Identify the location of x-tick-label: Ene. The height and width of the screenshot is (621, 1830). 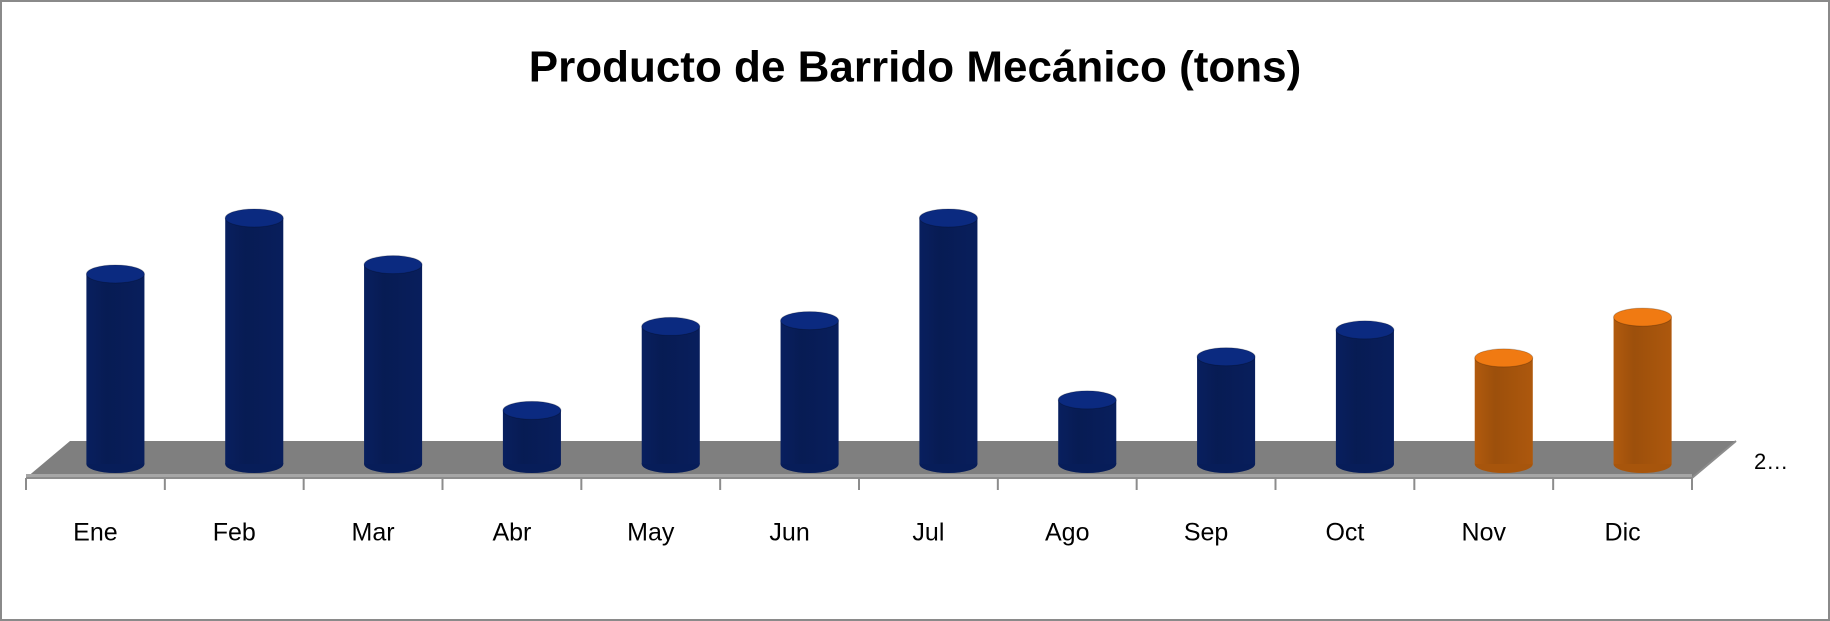
(95, 533).